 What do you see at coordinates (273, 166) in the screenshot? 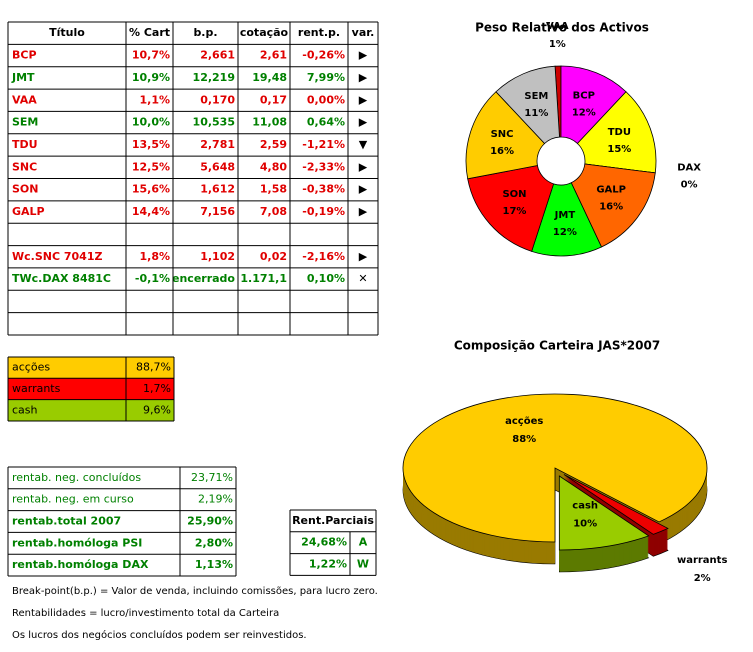
I see `cell-text: 4,80` at bounding box center [273, 166].